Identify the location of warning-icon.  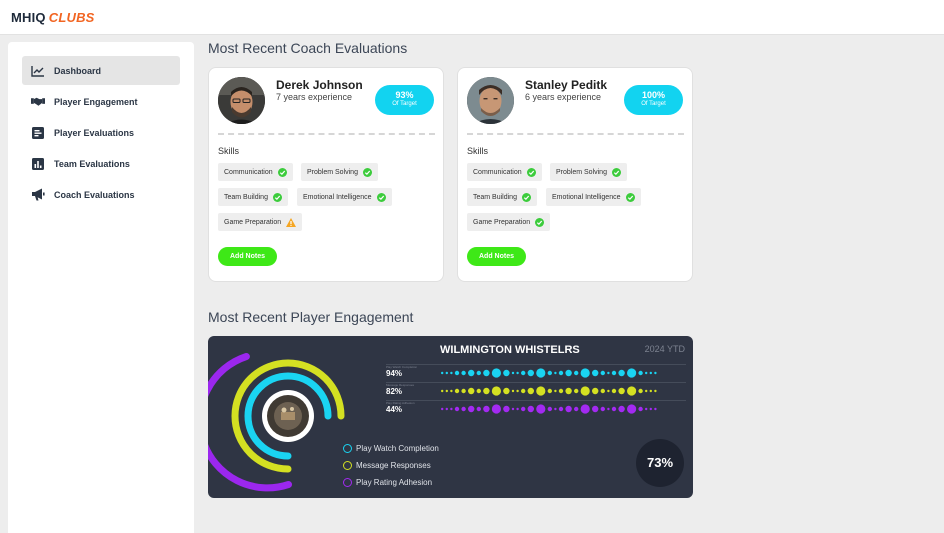
(291, 222).